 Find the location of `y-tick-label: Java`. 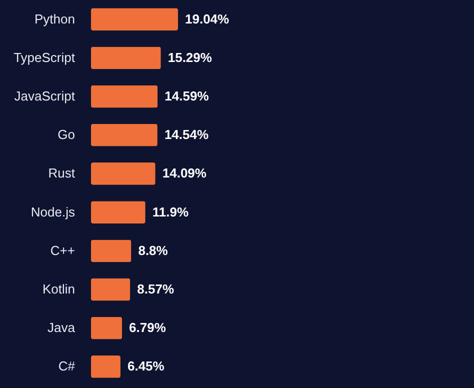

y-tick-label: Java is located at coordinates (62, 328).